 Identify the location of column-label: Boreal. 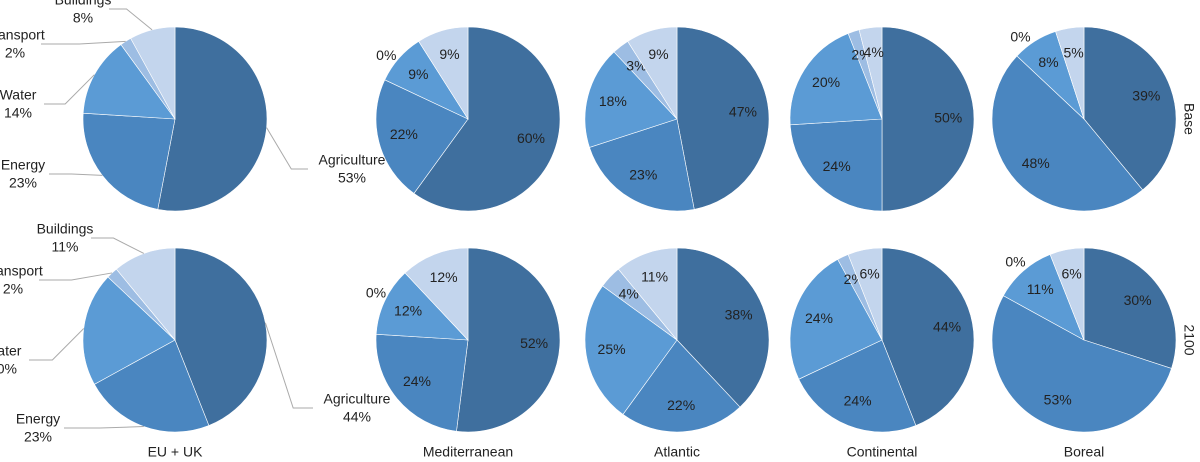
(1084, 452).